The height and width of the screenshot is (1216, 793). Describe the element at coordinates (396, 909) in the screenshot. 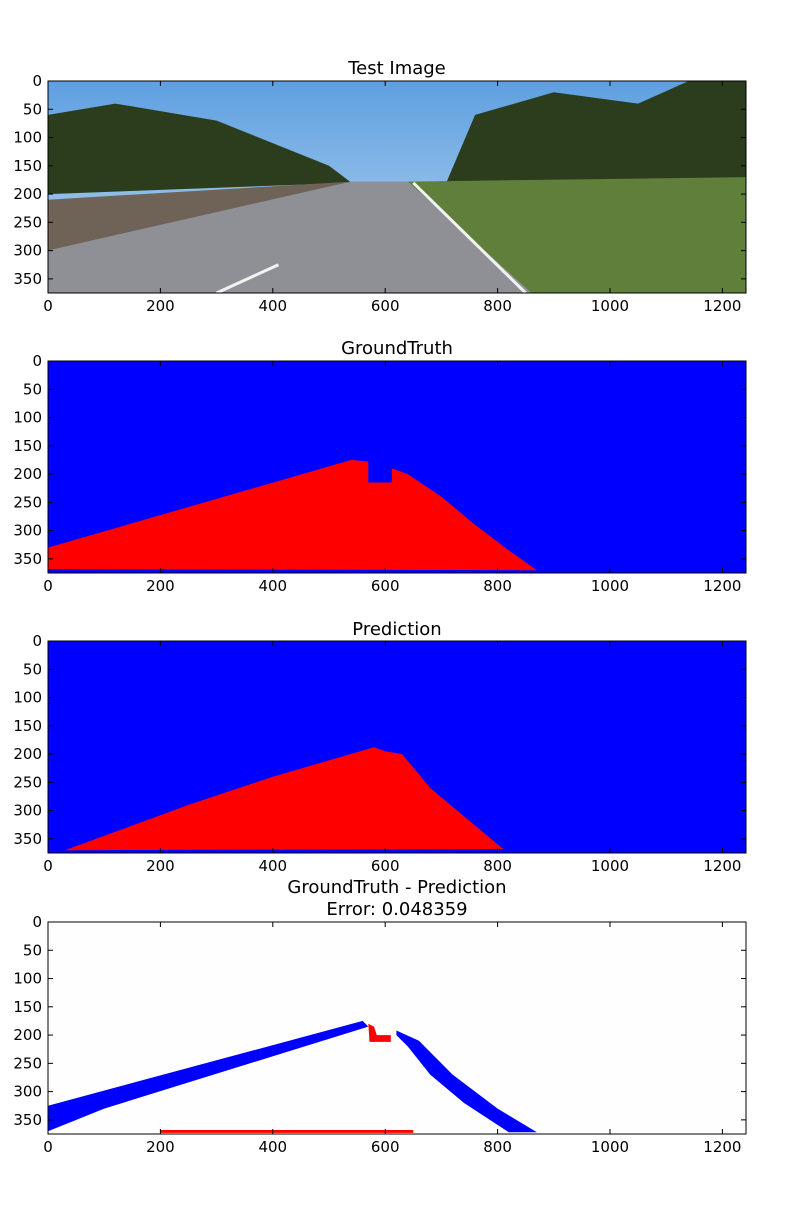

I see `panel-subtitle: Error: 0.048359` at that location.